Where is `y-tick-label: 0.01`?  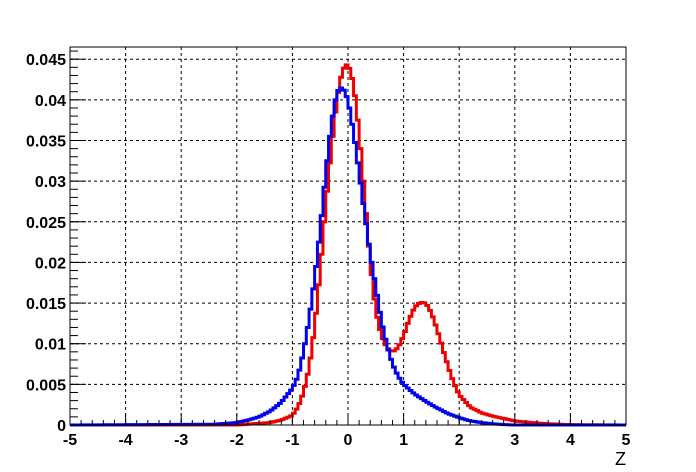
y-tick-label: 0.01 is located at coordinates (50, 345).